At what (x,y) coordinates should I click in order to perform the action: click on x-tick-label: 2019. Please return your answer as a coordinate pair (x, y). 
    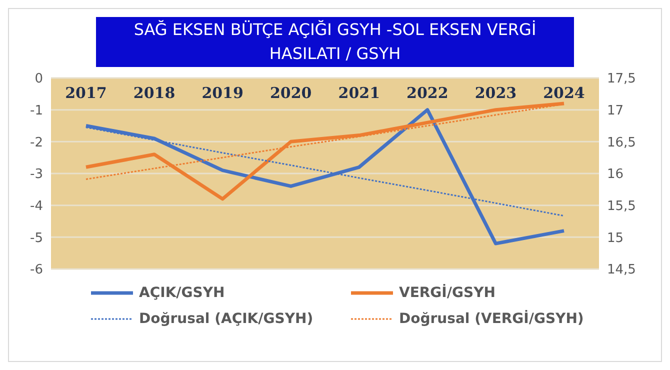
    Looking at the image, I should click on (223, 93).